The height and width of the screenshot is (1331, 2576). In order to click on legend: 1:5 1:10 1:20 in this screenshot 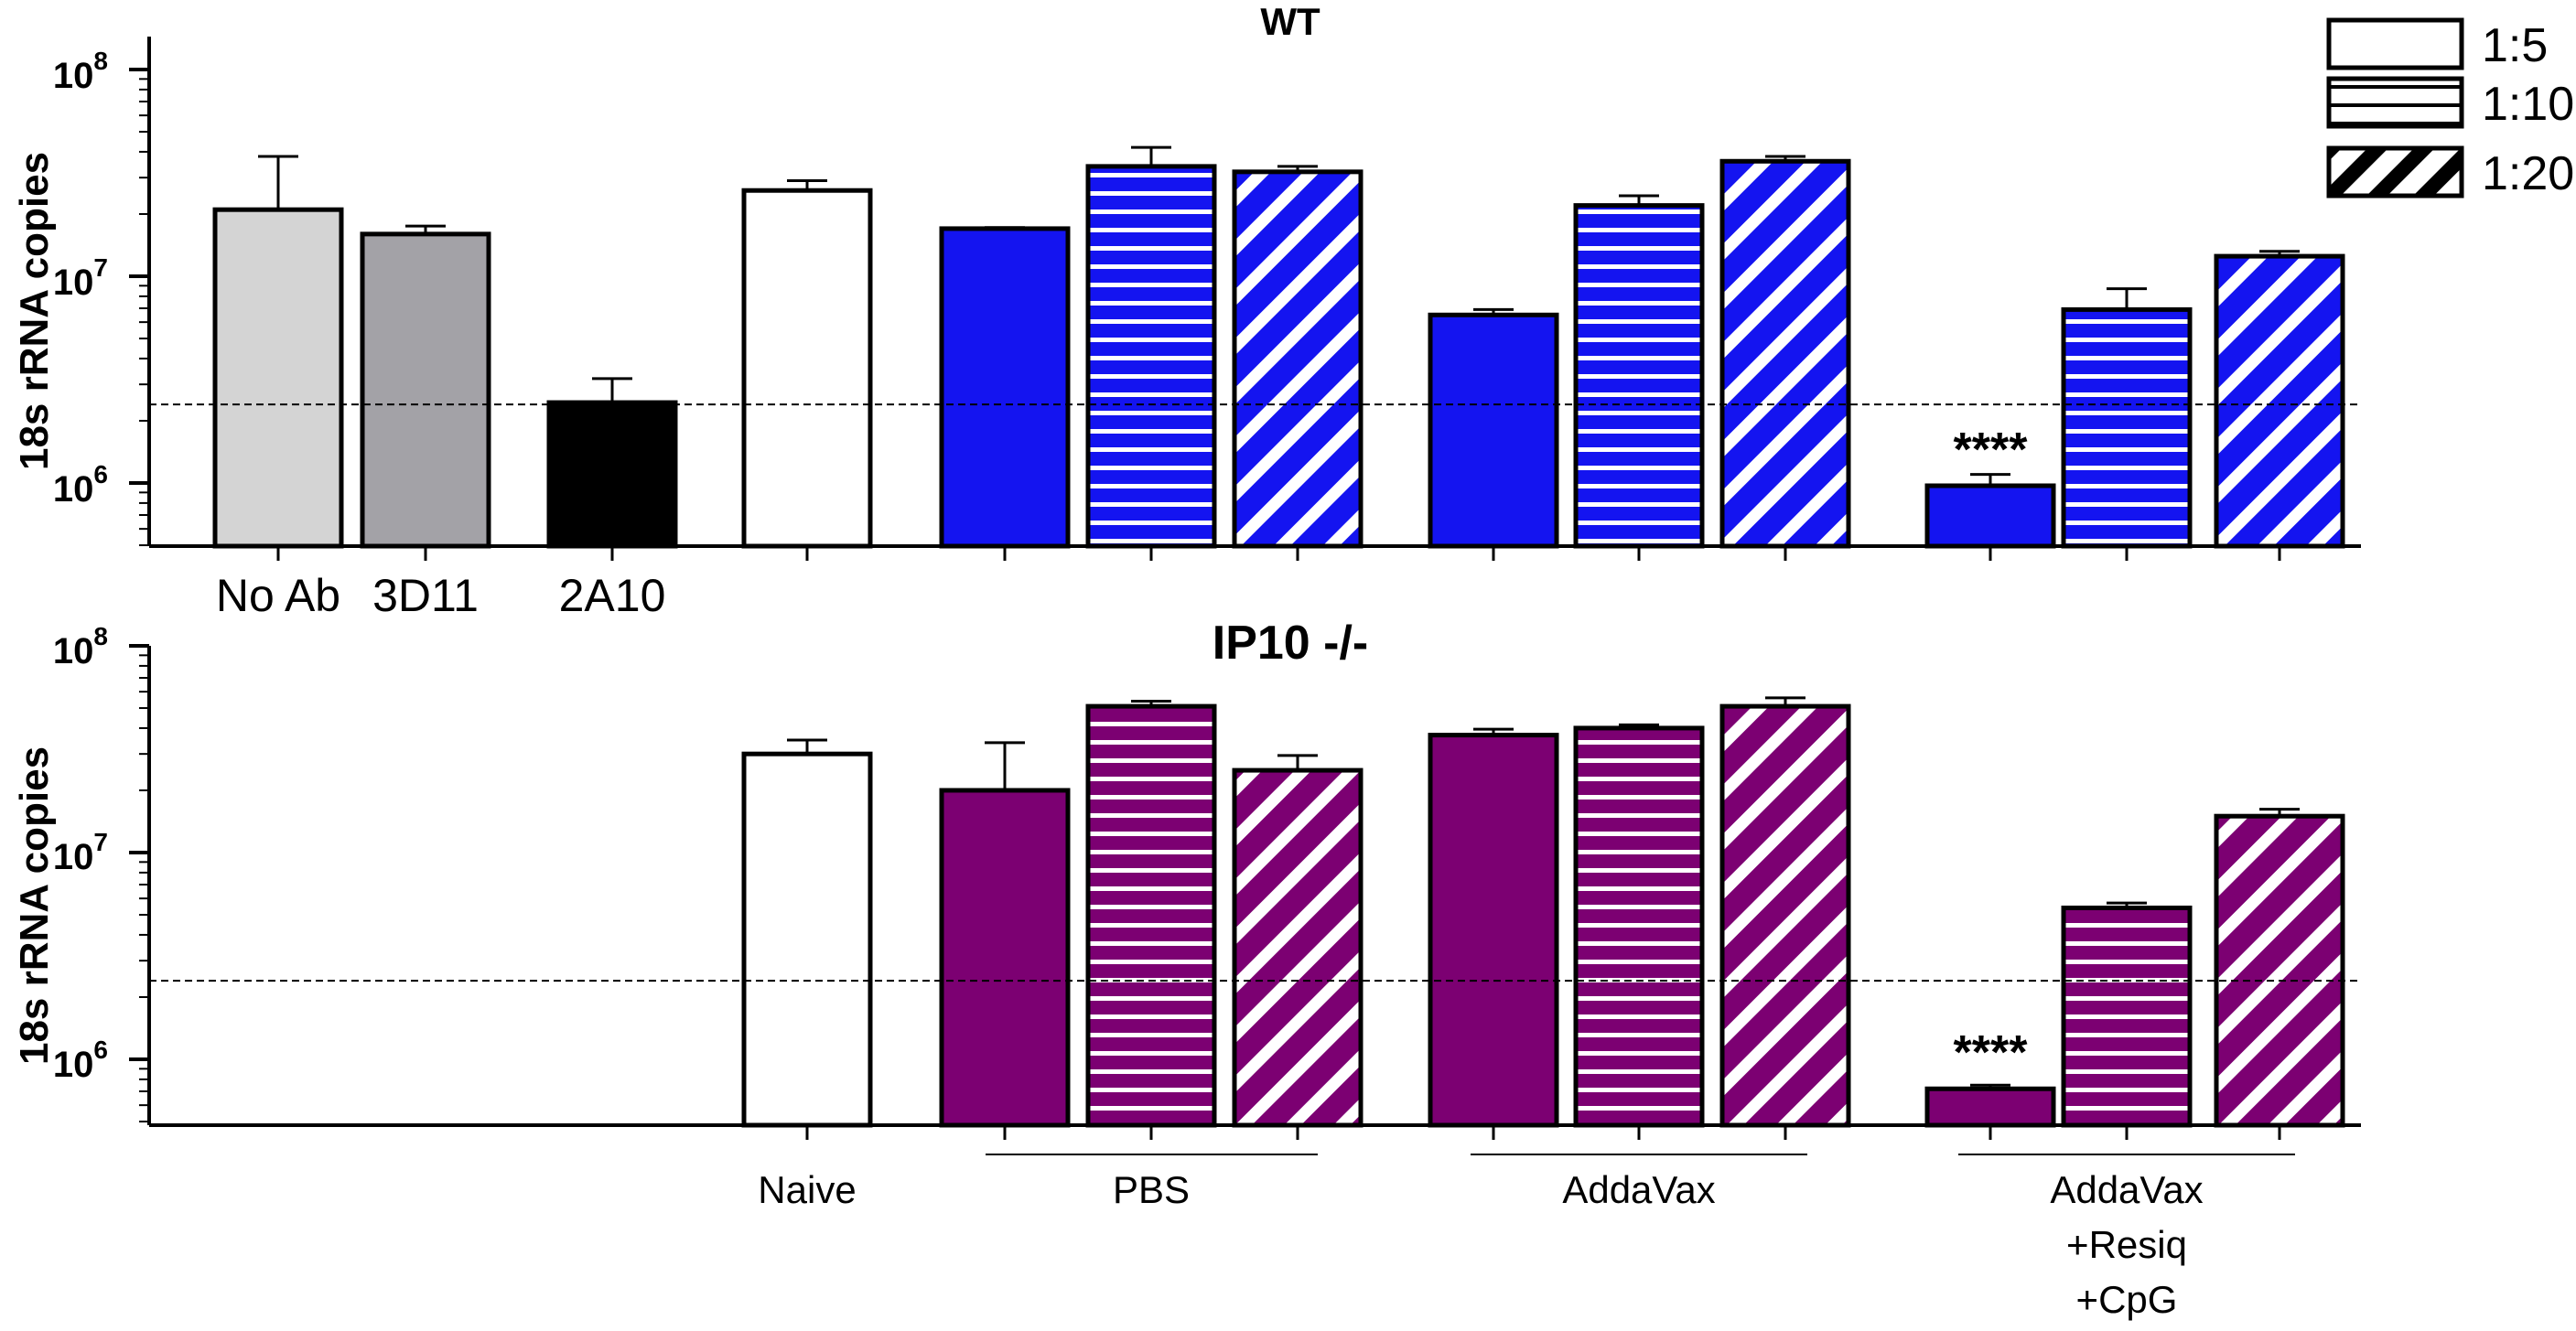, I will do `click(2450, 108)`.